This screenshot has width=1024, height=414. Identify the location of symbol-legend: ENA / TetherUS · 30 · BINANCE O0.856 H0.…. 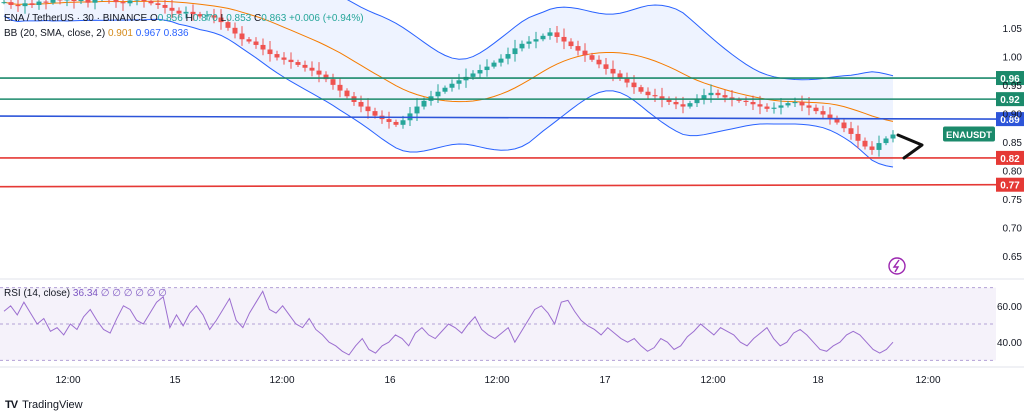
(184, 18).